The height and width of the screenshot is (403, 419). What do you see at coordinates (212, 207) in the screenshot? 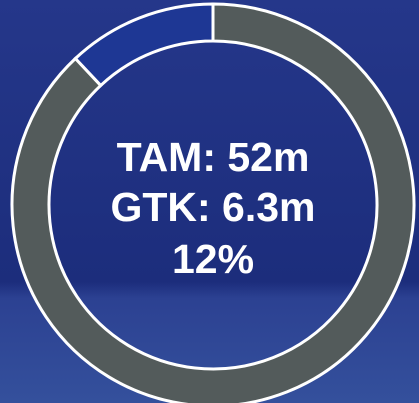
I see `center-label: GTK: 6.3m` at bounding box center [212, 207].